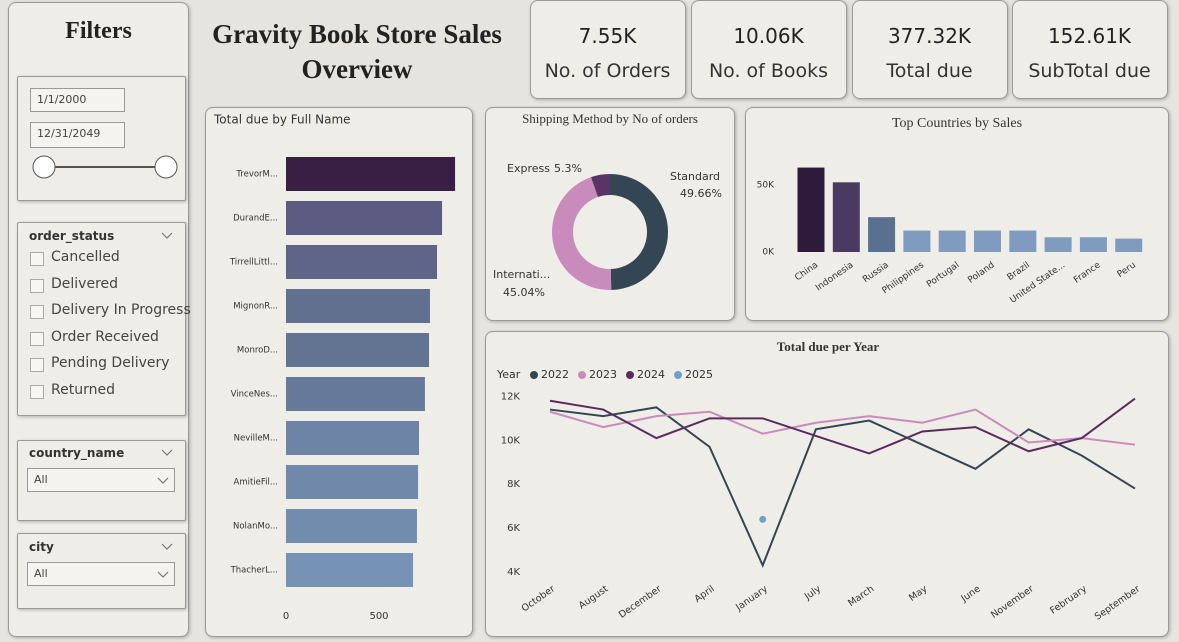  Describe the element at coordinates (705, 593) in the screenshot. I see `x-tick-label: April` at that location.